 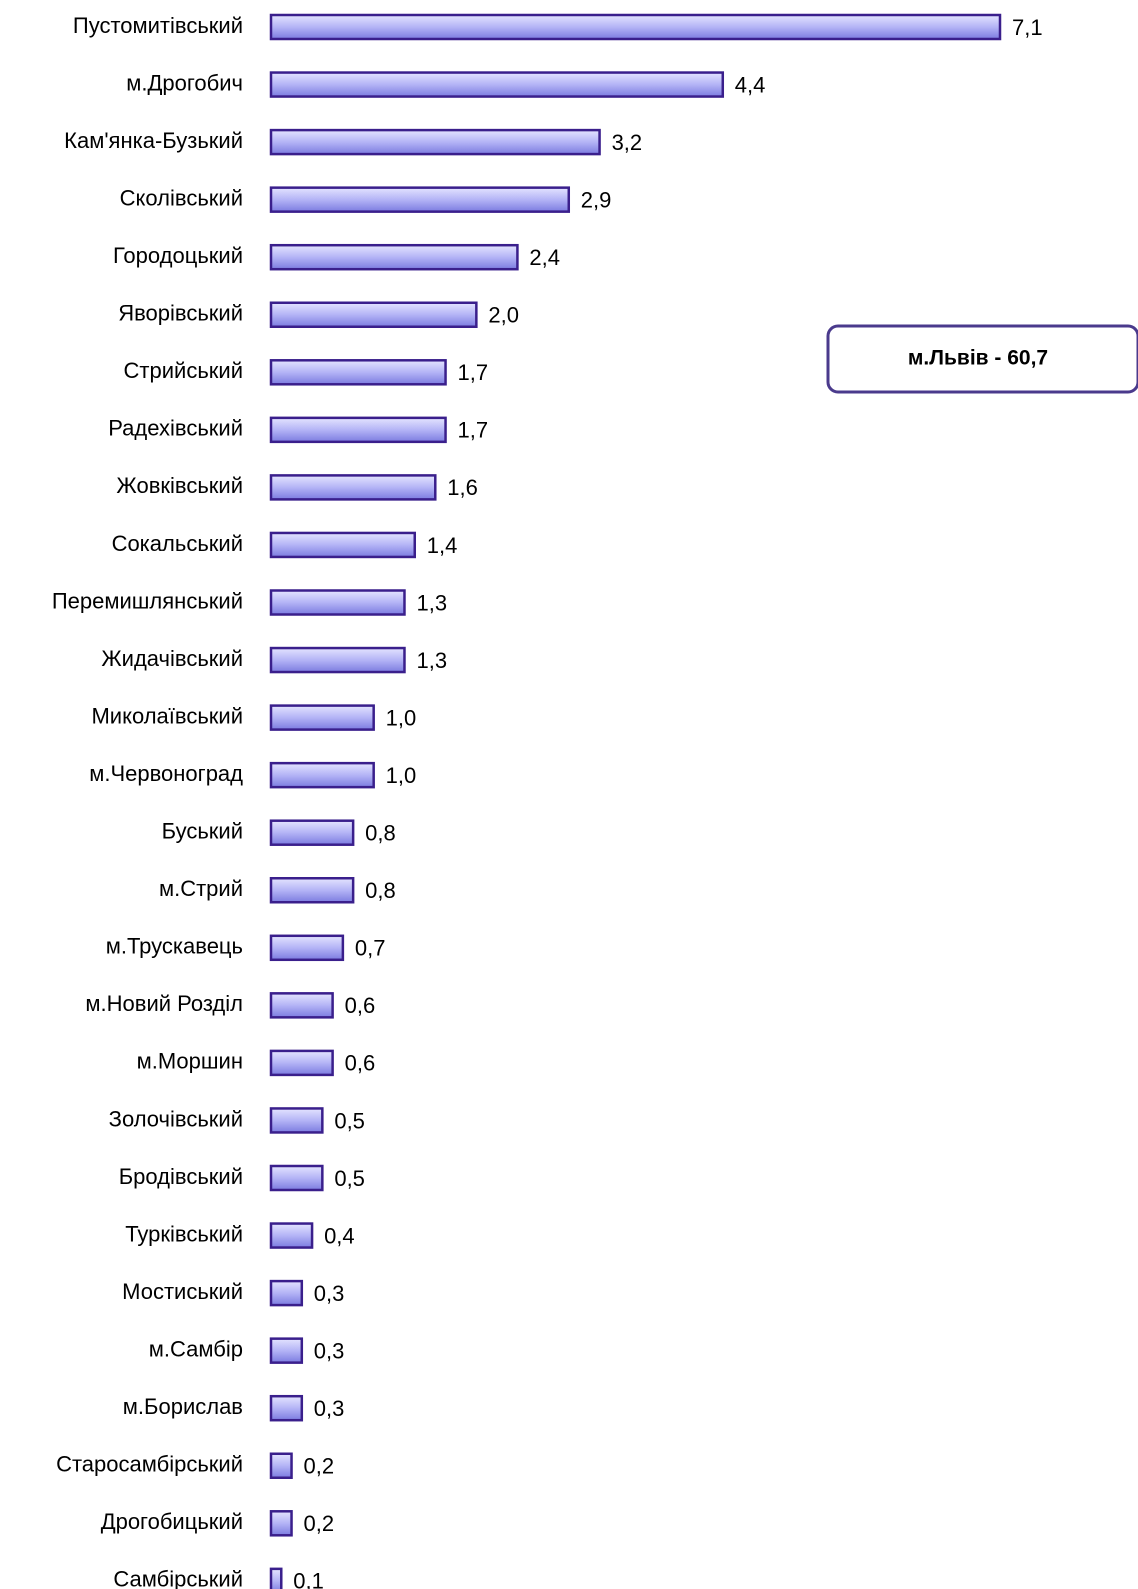 What do you see at coordinates (167, 715) in the screenshot?
I see `category-label: Миколаївський` at bounding box center [167, 715].